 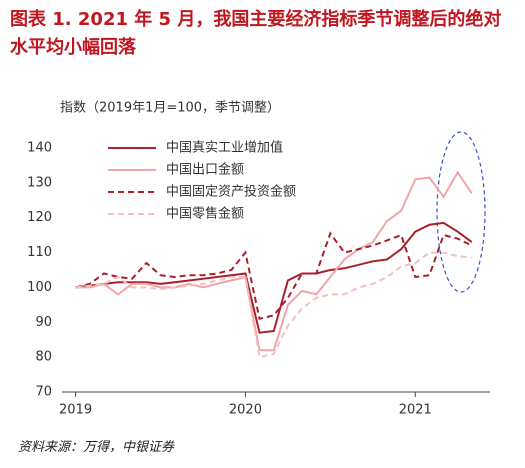 I want to click on y-tick-label: 110, so click(x=39, y=252).